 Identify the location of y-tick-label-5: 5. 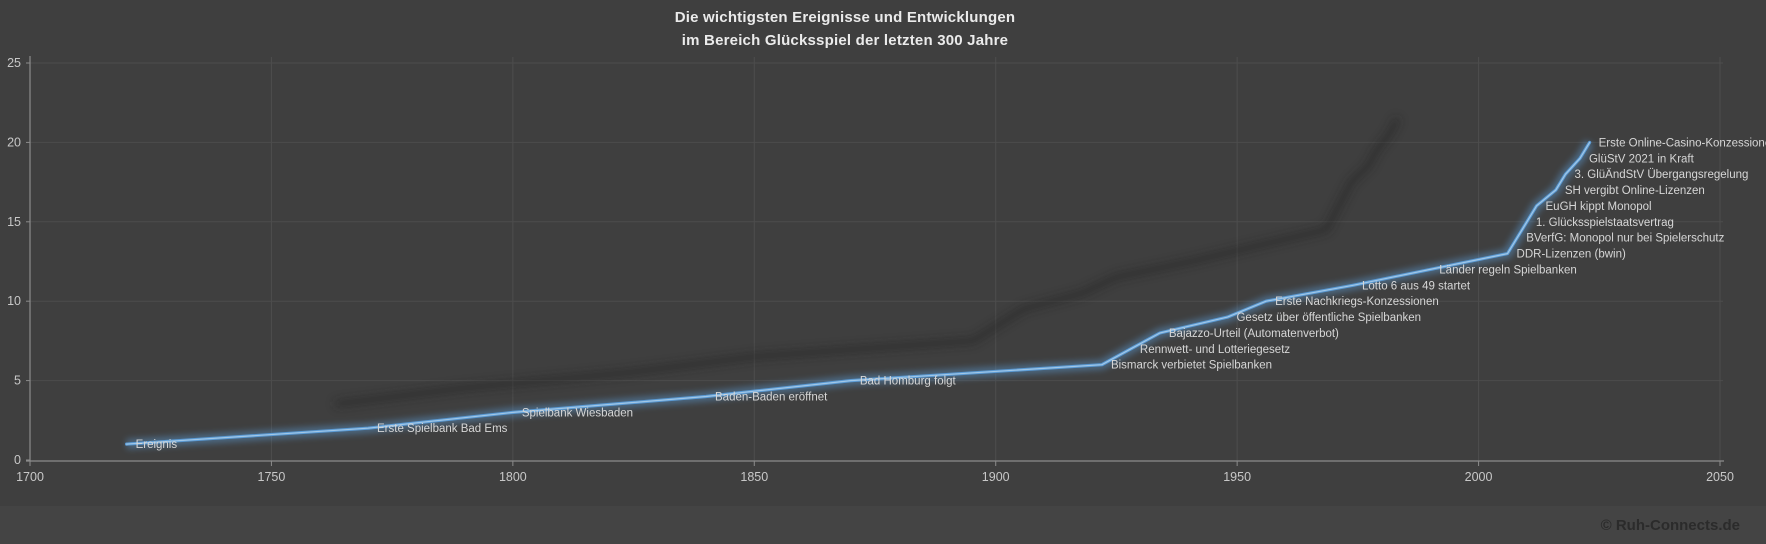
(17, 381).